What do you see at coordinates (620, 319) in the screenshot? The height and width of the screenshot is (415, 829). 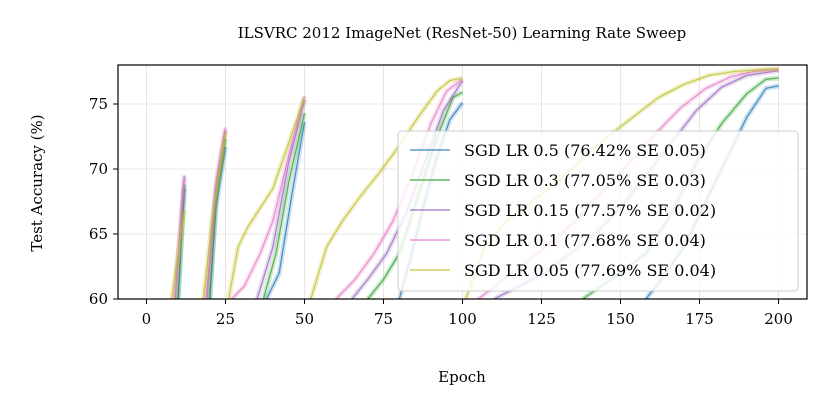 I see `x-tick-label: 150` at bounding box center [620, 319].